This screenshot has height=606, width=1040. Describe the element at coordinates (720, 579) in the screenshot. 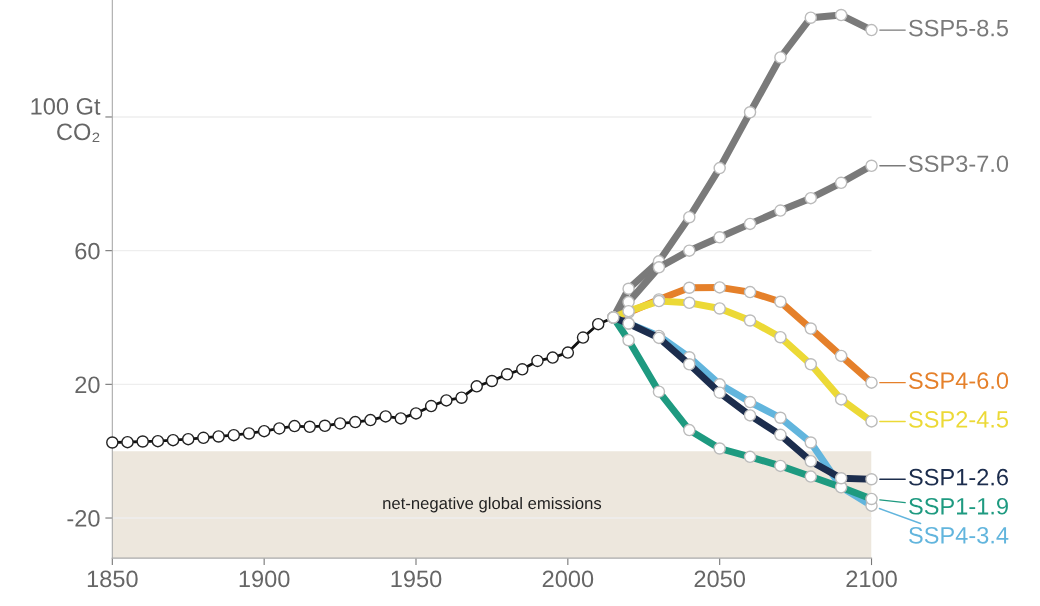

I see `x-tick-label: 2050` at that location.